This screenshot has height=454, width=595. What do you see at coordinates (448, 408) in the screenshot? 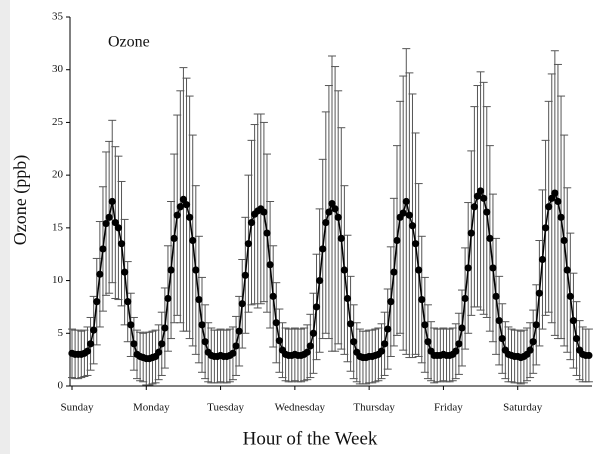
I see `x-tick-label: Friday` at bounding box center [448, 408].